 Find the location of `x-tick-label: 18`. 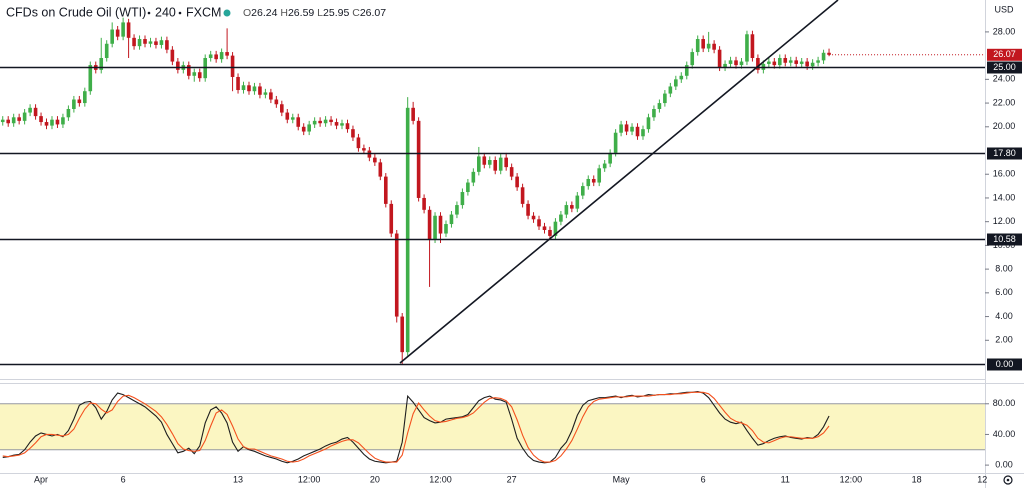

x-tick-label: 18 is located at coordinates (917, 479).